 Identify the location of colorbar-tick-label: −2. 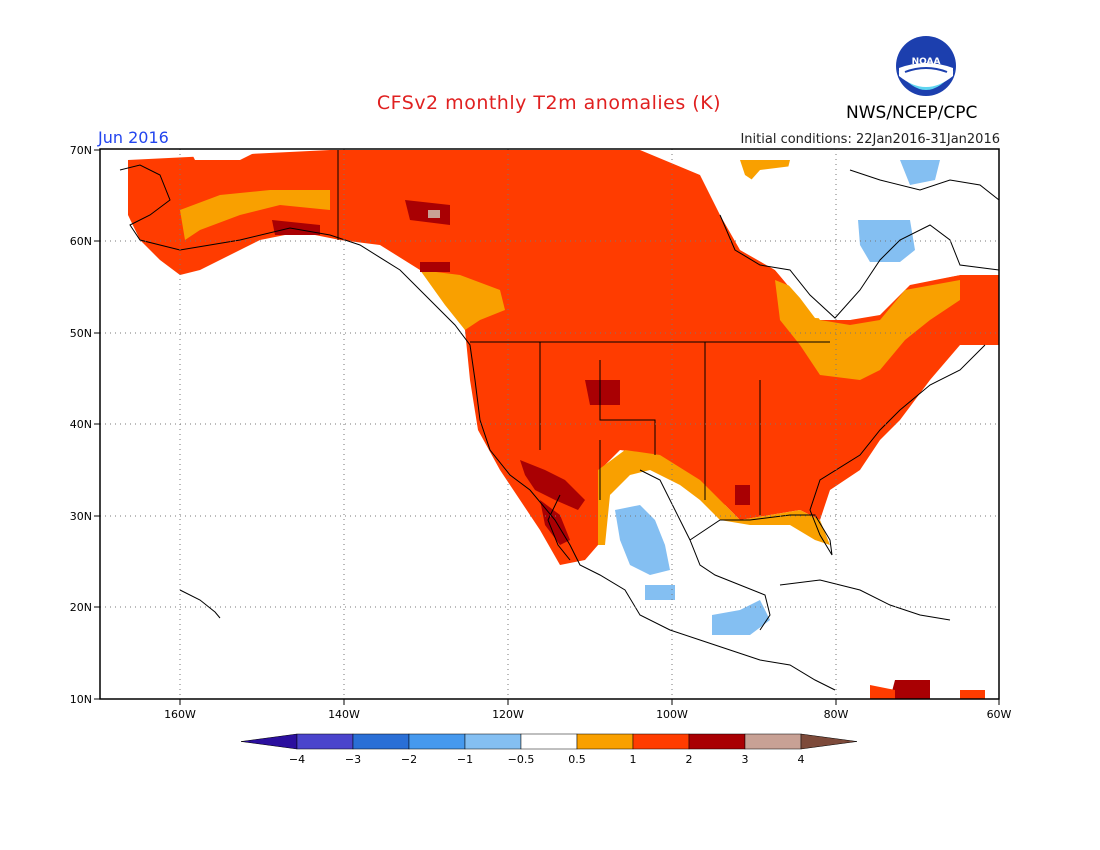
(409, 759).